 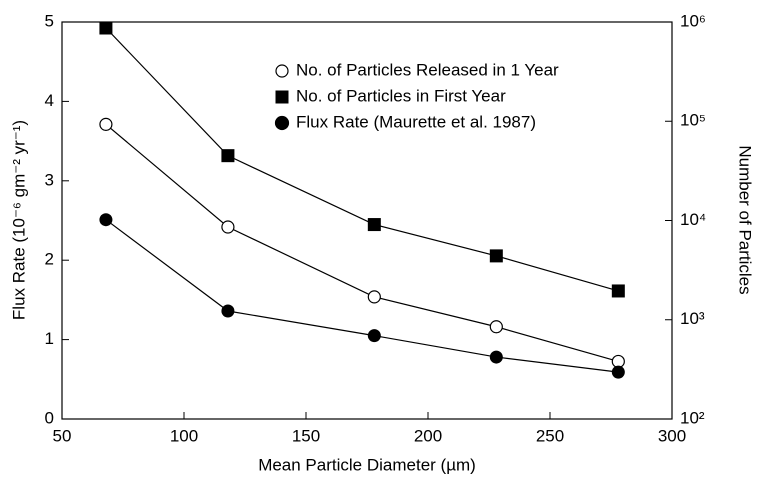 What do you see at coordinates (745, 219) in the screenshot?
I see `y2-axis-label: Number of Particles` at bounding box center [745, 219].